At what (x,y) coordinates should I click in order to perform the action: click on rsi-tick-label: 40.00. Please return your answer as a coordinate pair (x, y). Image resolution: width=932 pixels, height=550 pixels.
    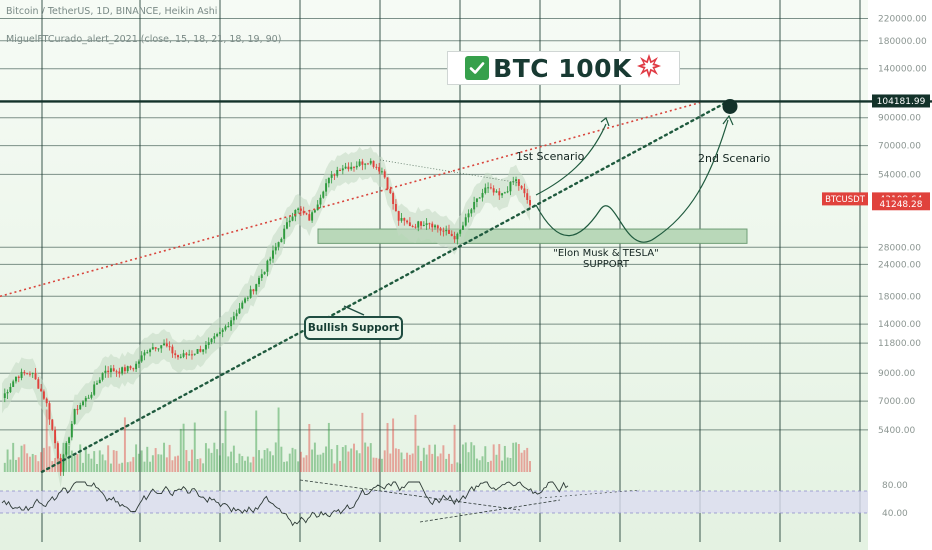
    Looking at the image, I should click on (895, 514).